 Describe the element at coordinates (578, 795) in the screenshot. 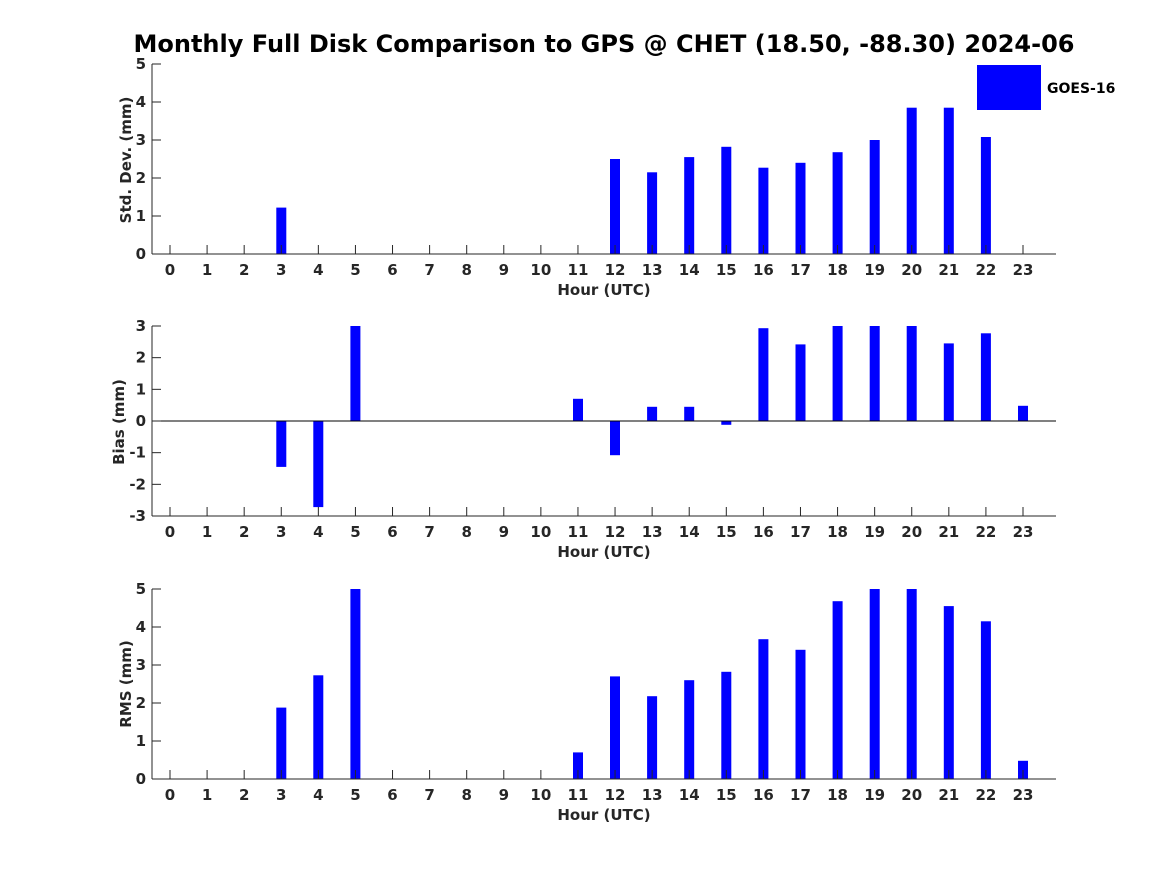

I see `rms-xtick-label: 11` at that location.